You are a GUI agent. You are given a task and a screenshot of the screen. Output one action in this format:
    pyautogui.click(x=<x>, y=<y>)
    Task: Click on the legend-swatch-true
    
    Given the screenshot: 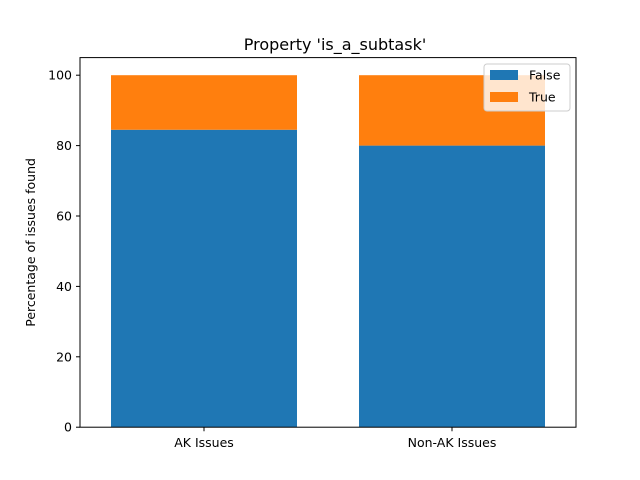 What is the action you would take?
    pyautogui.click(x=504, y=97)
    